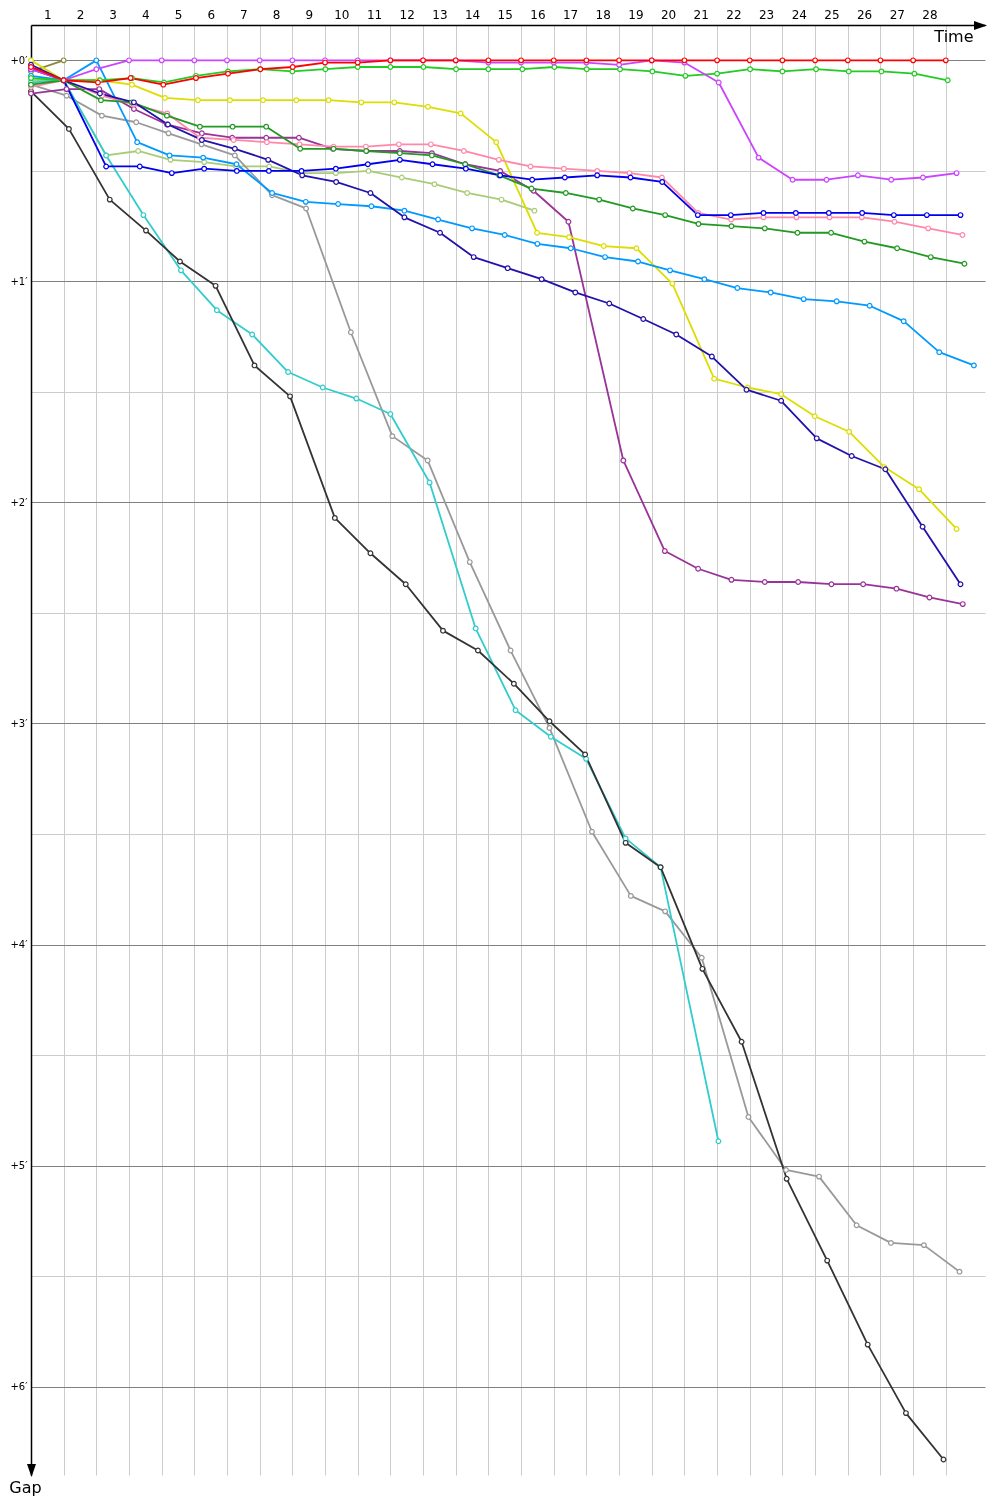  What do you see at coordinates (19, 502) in the screenshot?
I see `y-tick-label: +2′` at bounding box center [19, 502].